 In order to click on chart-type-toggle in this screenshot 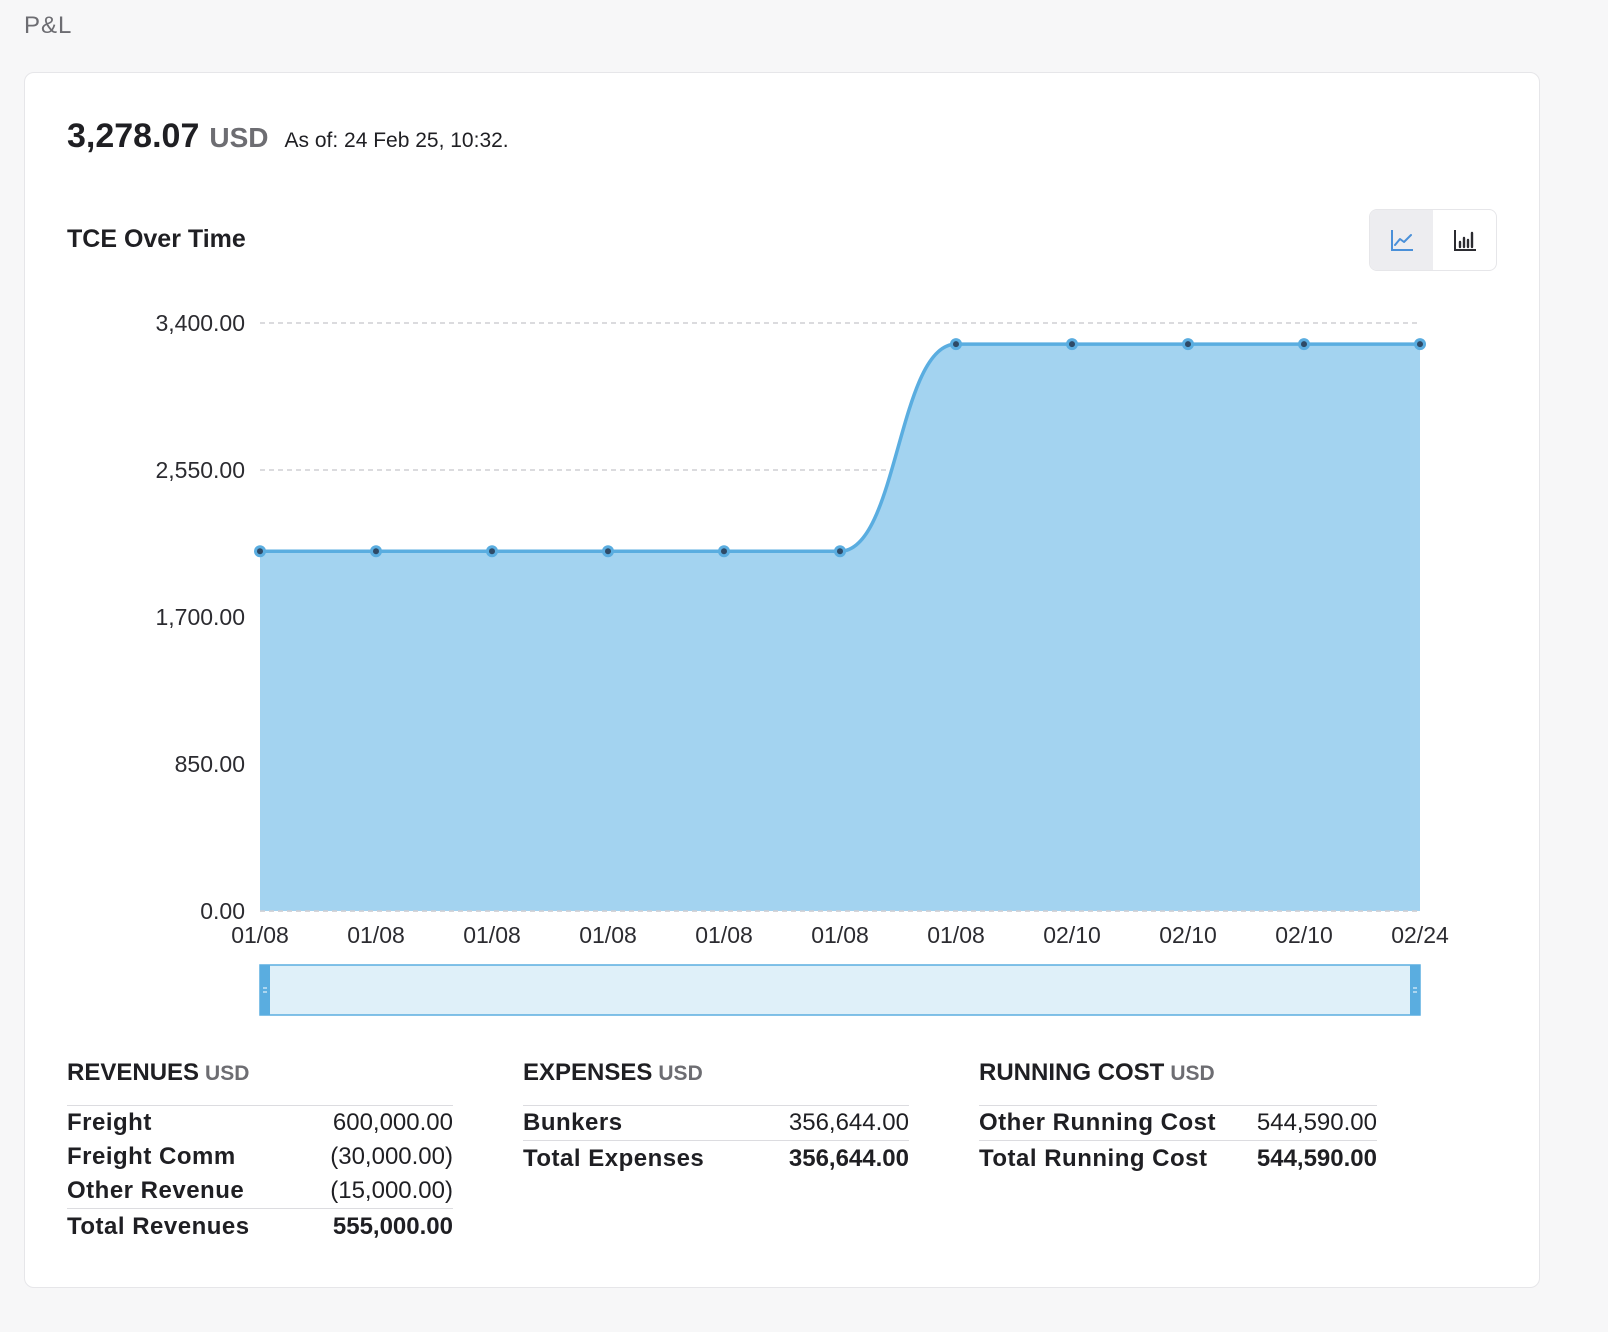, I will do `click(1433, 240)`.